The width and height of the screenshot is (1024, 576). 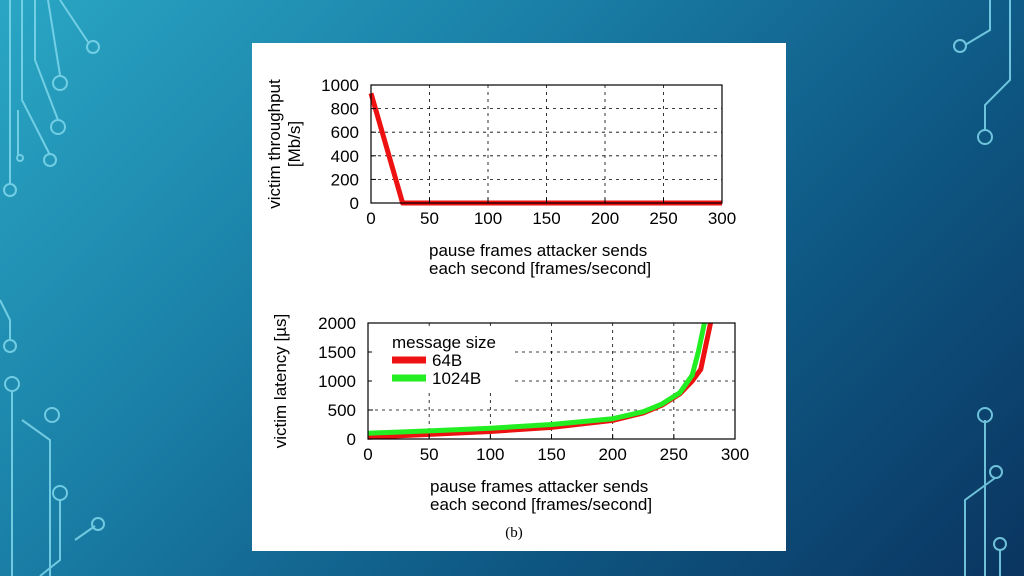 I want to click on y-tick-label: 800, so click(x=345, y=109).